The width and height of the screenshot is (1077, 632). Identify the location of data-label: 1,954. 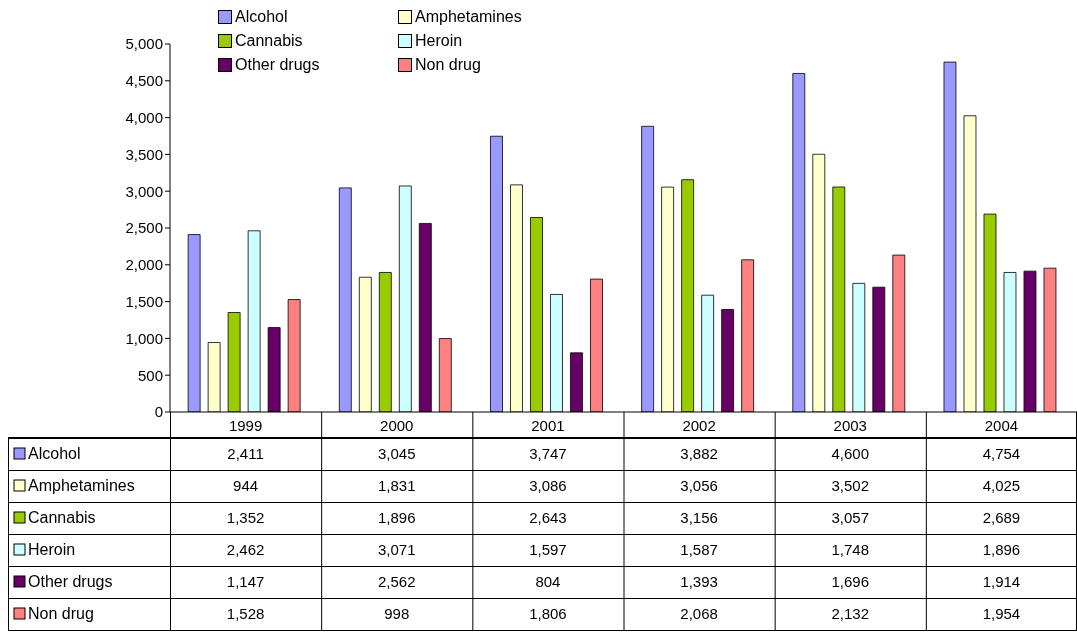
(1001, 613).